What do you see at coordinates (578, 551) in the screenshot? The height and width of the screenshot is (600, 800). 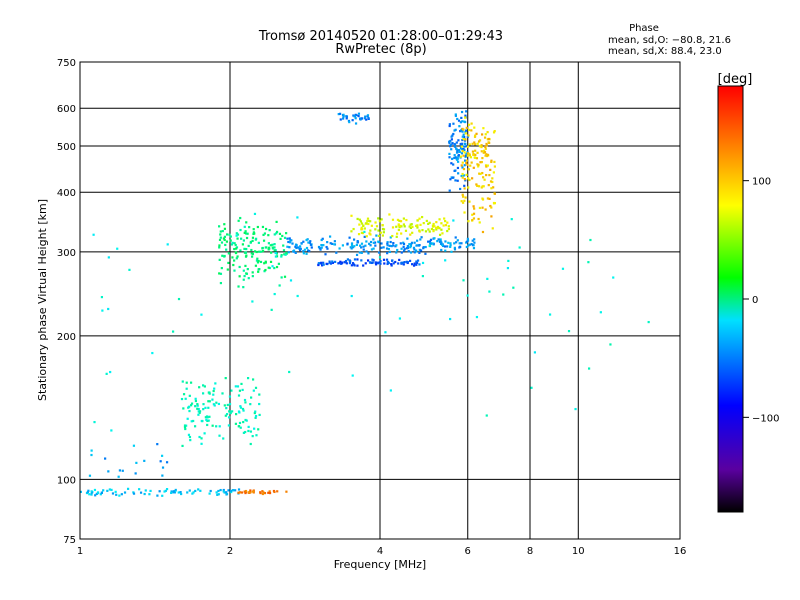 I see `x-tick-label: 10` at bounding box center [578, 551].